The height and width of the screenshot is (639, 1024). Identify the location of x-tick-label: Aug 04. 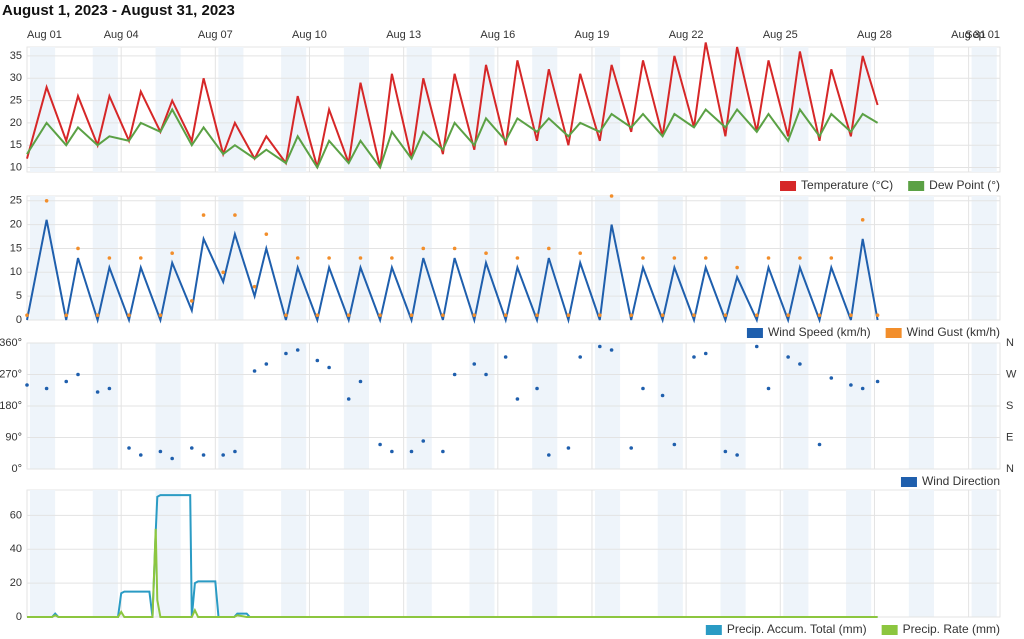
(121, 35).